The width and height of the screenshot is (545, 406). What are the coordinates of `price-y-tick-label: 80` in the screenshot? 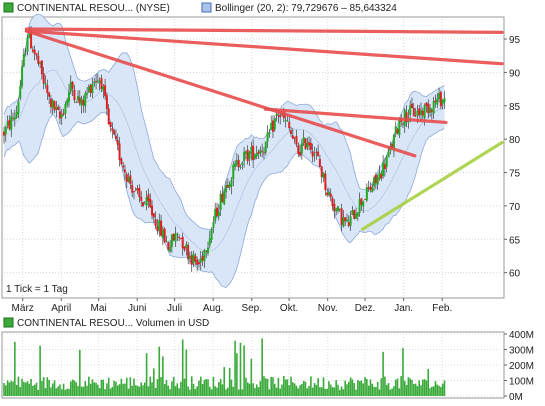 It's located at (515, 140).